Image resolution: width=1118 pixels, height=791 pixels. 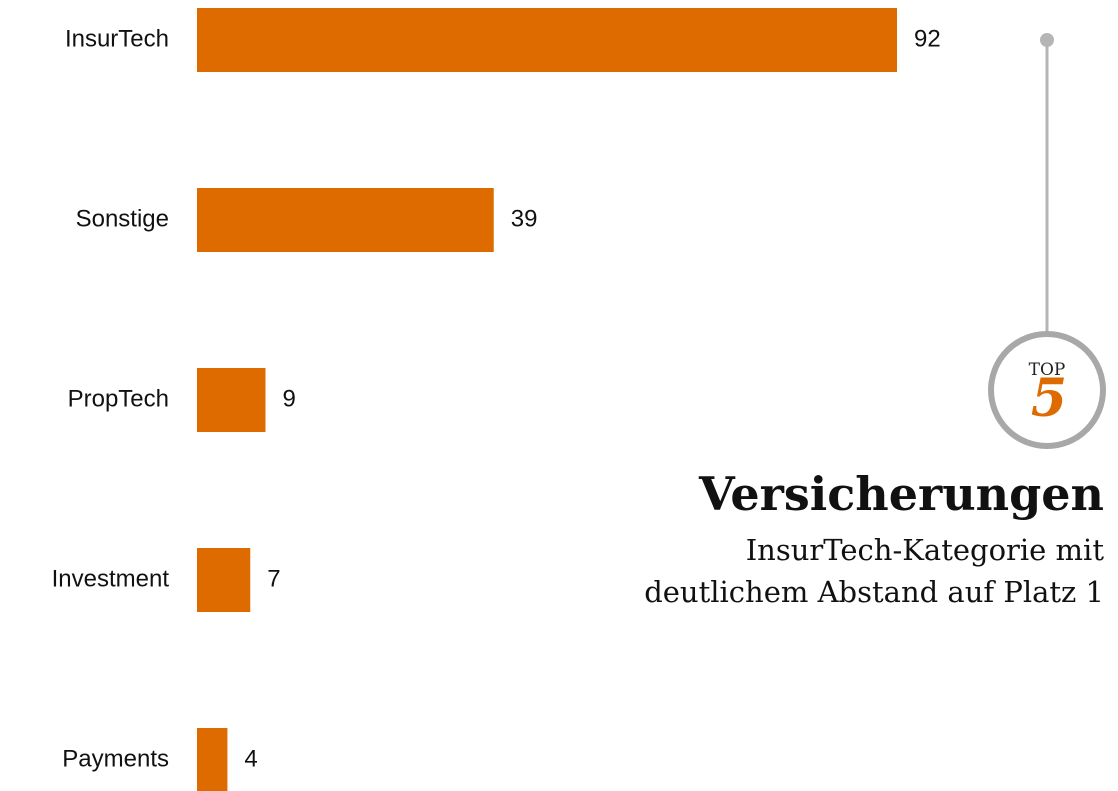 What do you see at coordinates (111, 578) in the screenshot?
I see `category-label: Investment` at bounding box center [111, 578].